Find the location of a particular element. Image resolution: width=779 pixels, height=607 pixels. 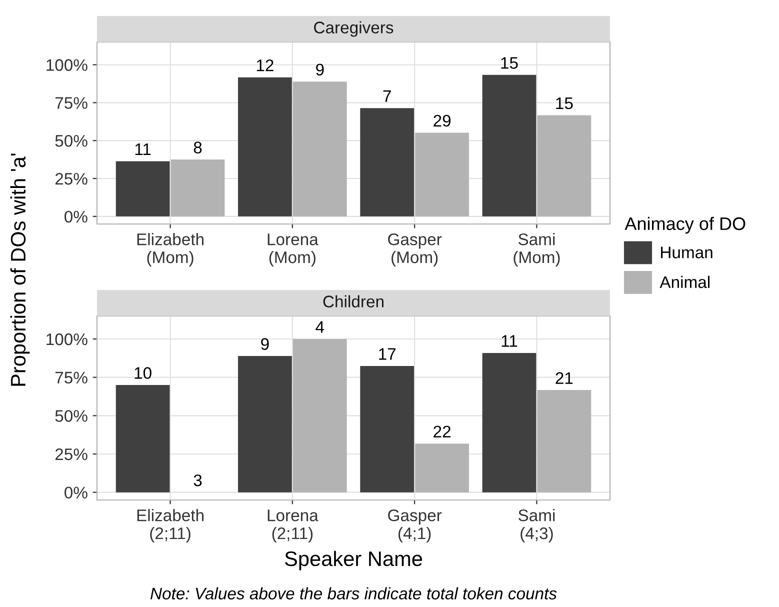

y-axis-title: Proportion of DOs with 'a' is located at coordinates (20, 270).